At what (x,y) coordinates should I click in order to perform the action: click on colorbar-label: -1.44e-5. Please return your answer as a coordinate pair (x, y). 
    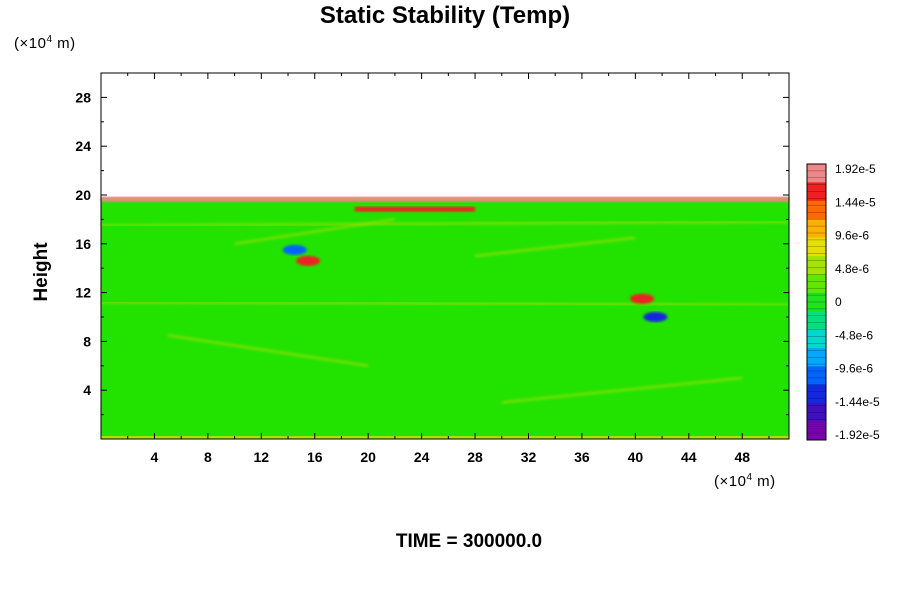
    Looking at the image, I should click on (857, 402).